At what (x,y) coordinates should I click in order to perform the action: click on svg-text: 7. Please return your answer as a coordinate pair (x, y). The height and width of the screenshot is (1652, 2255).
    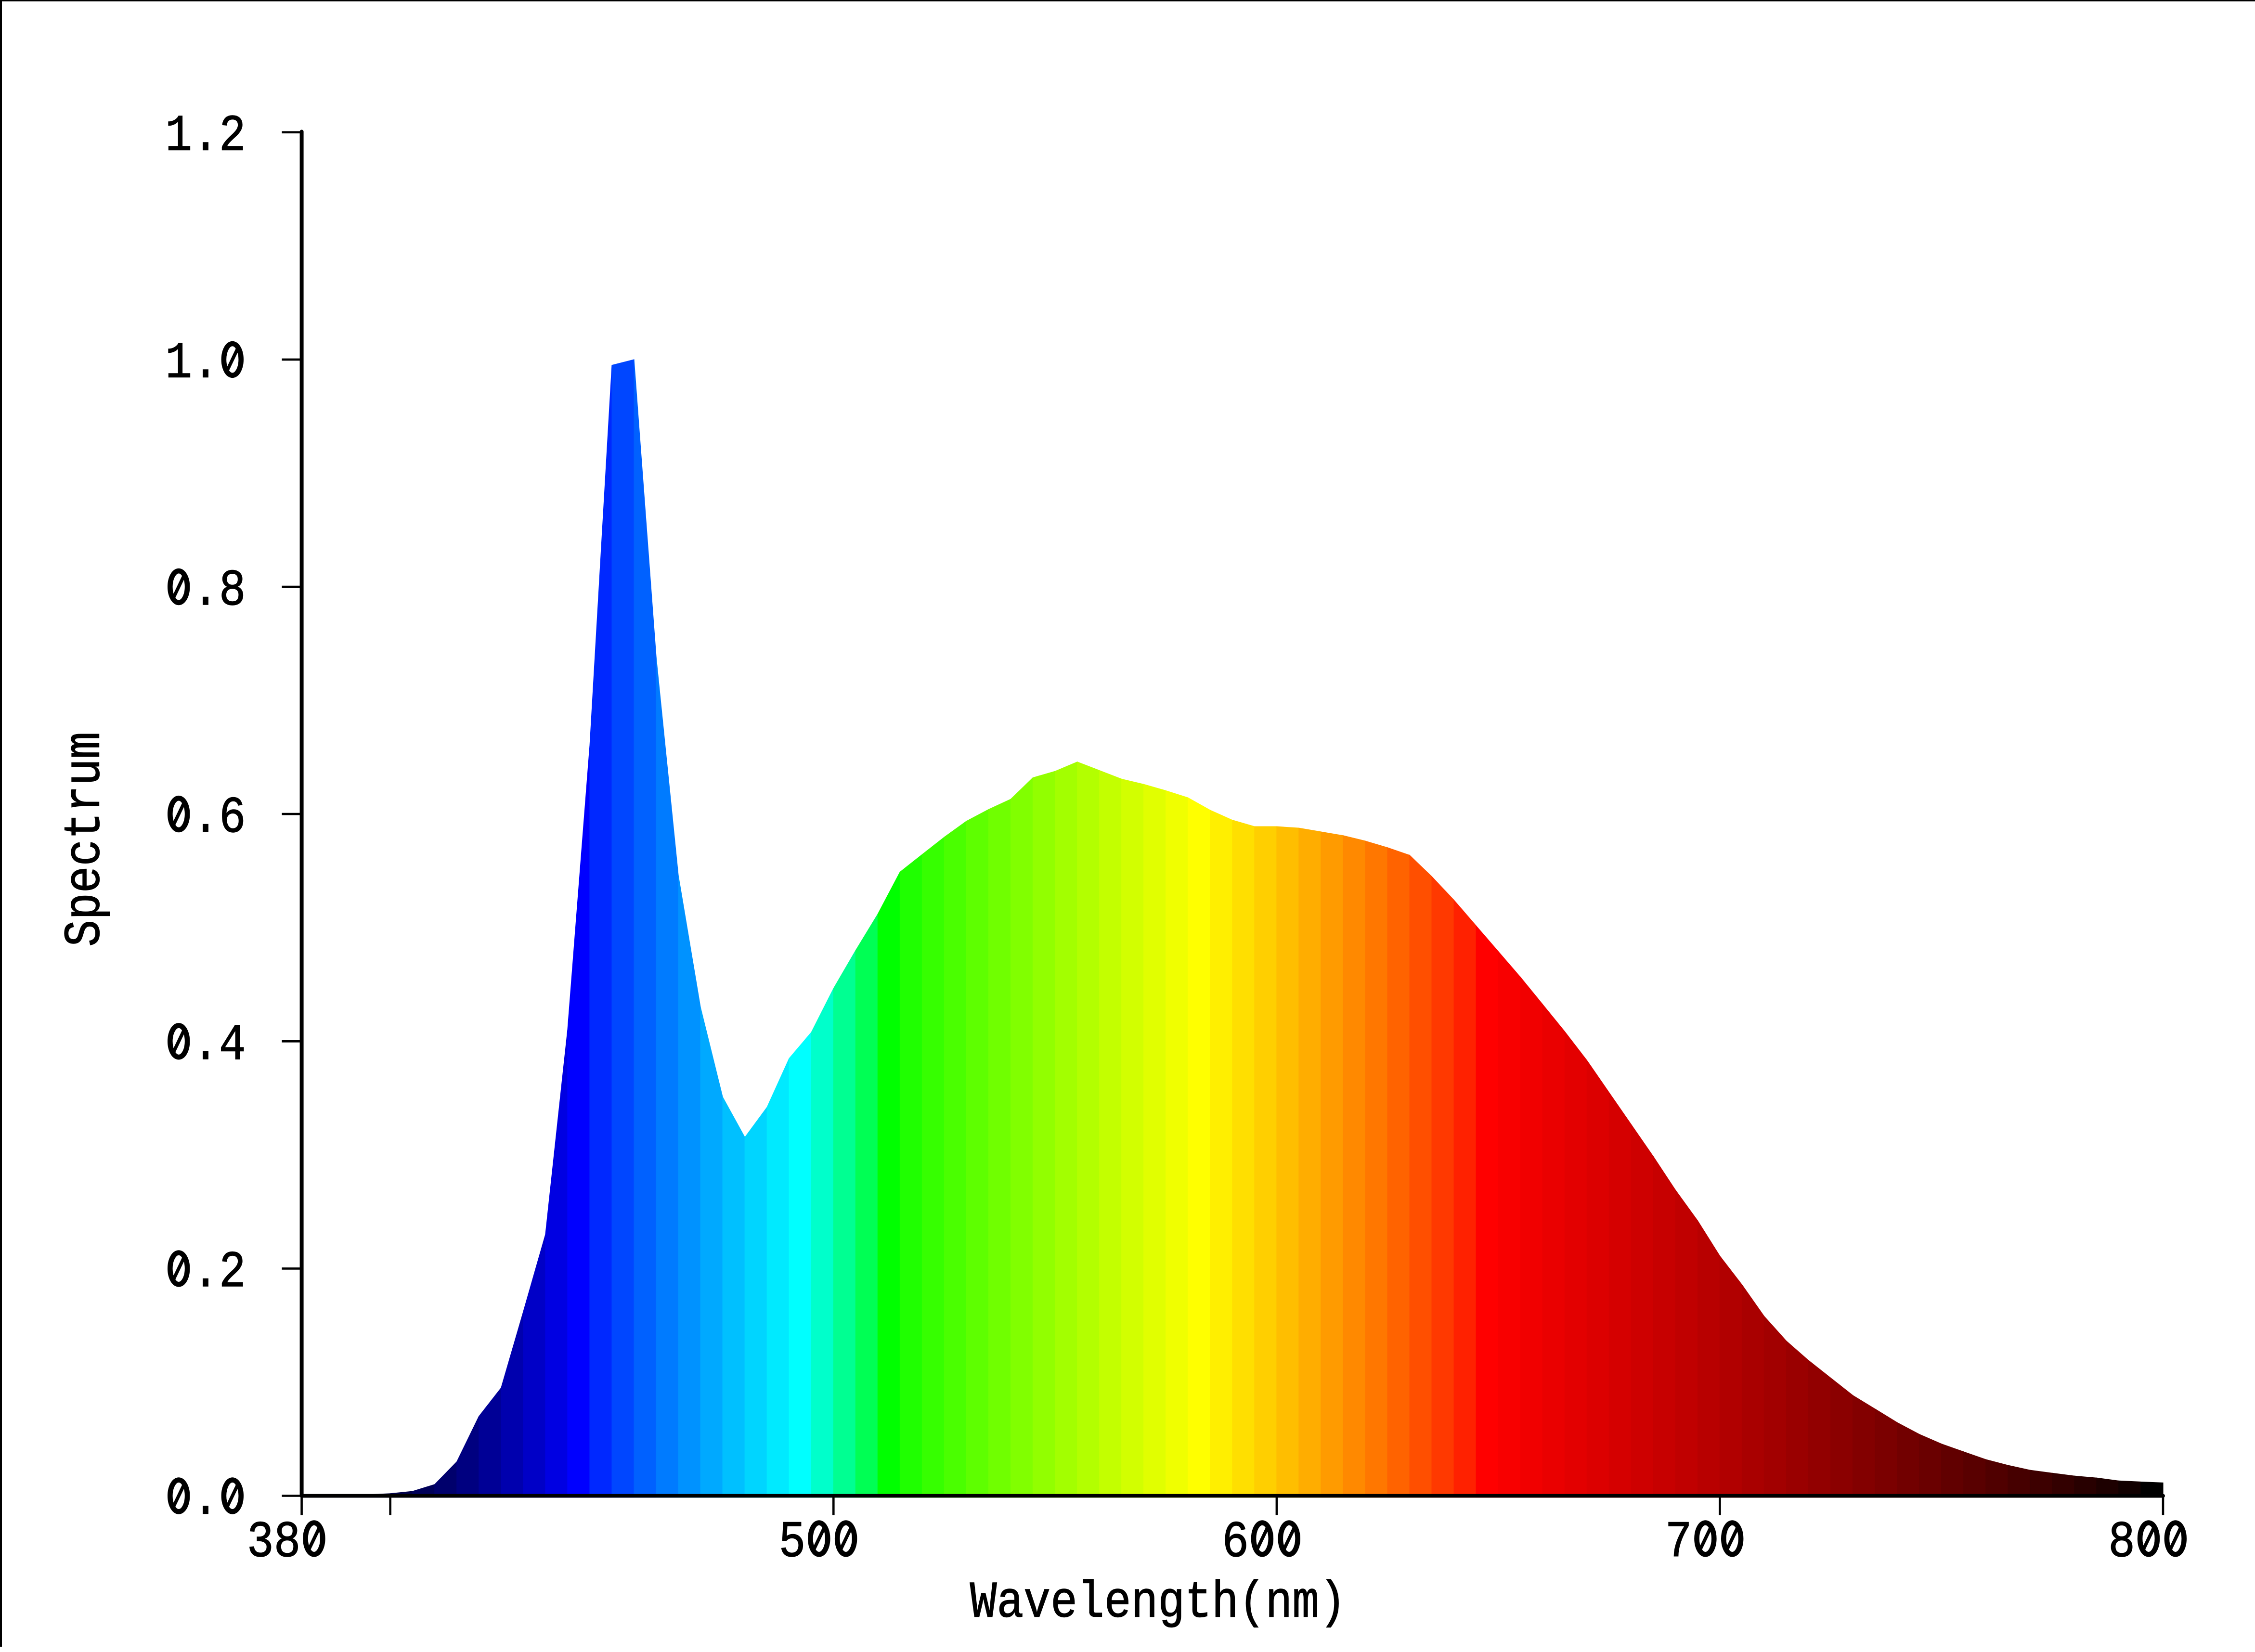
    Looking at the image, I should click on (1678, 1543).